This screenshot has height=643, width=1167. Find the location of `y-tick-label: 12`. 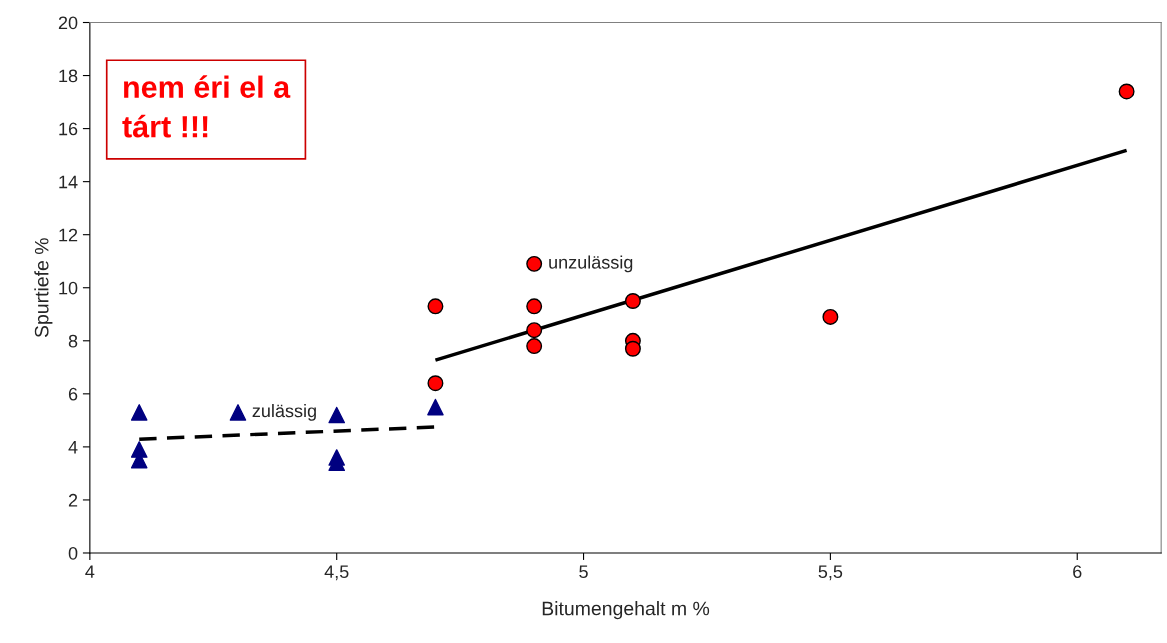

y-tick-label: 12 is located at coordinates (68, 235).